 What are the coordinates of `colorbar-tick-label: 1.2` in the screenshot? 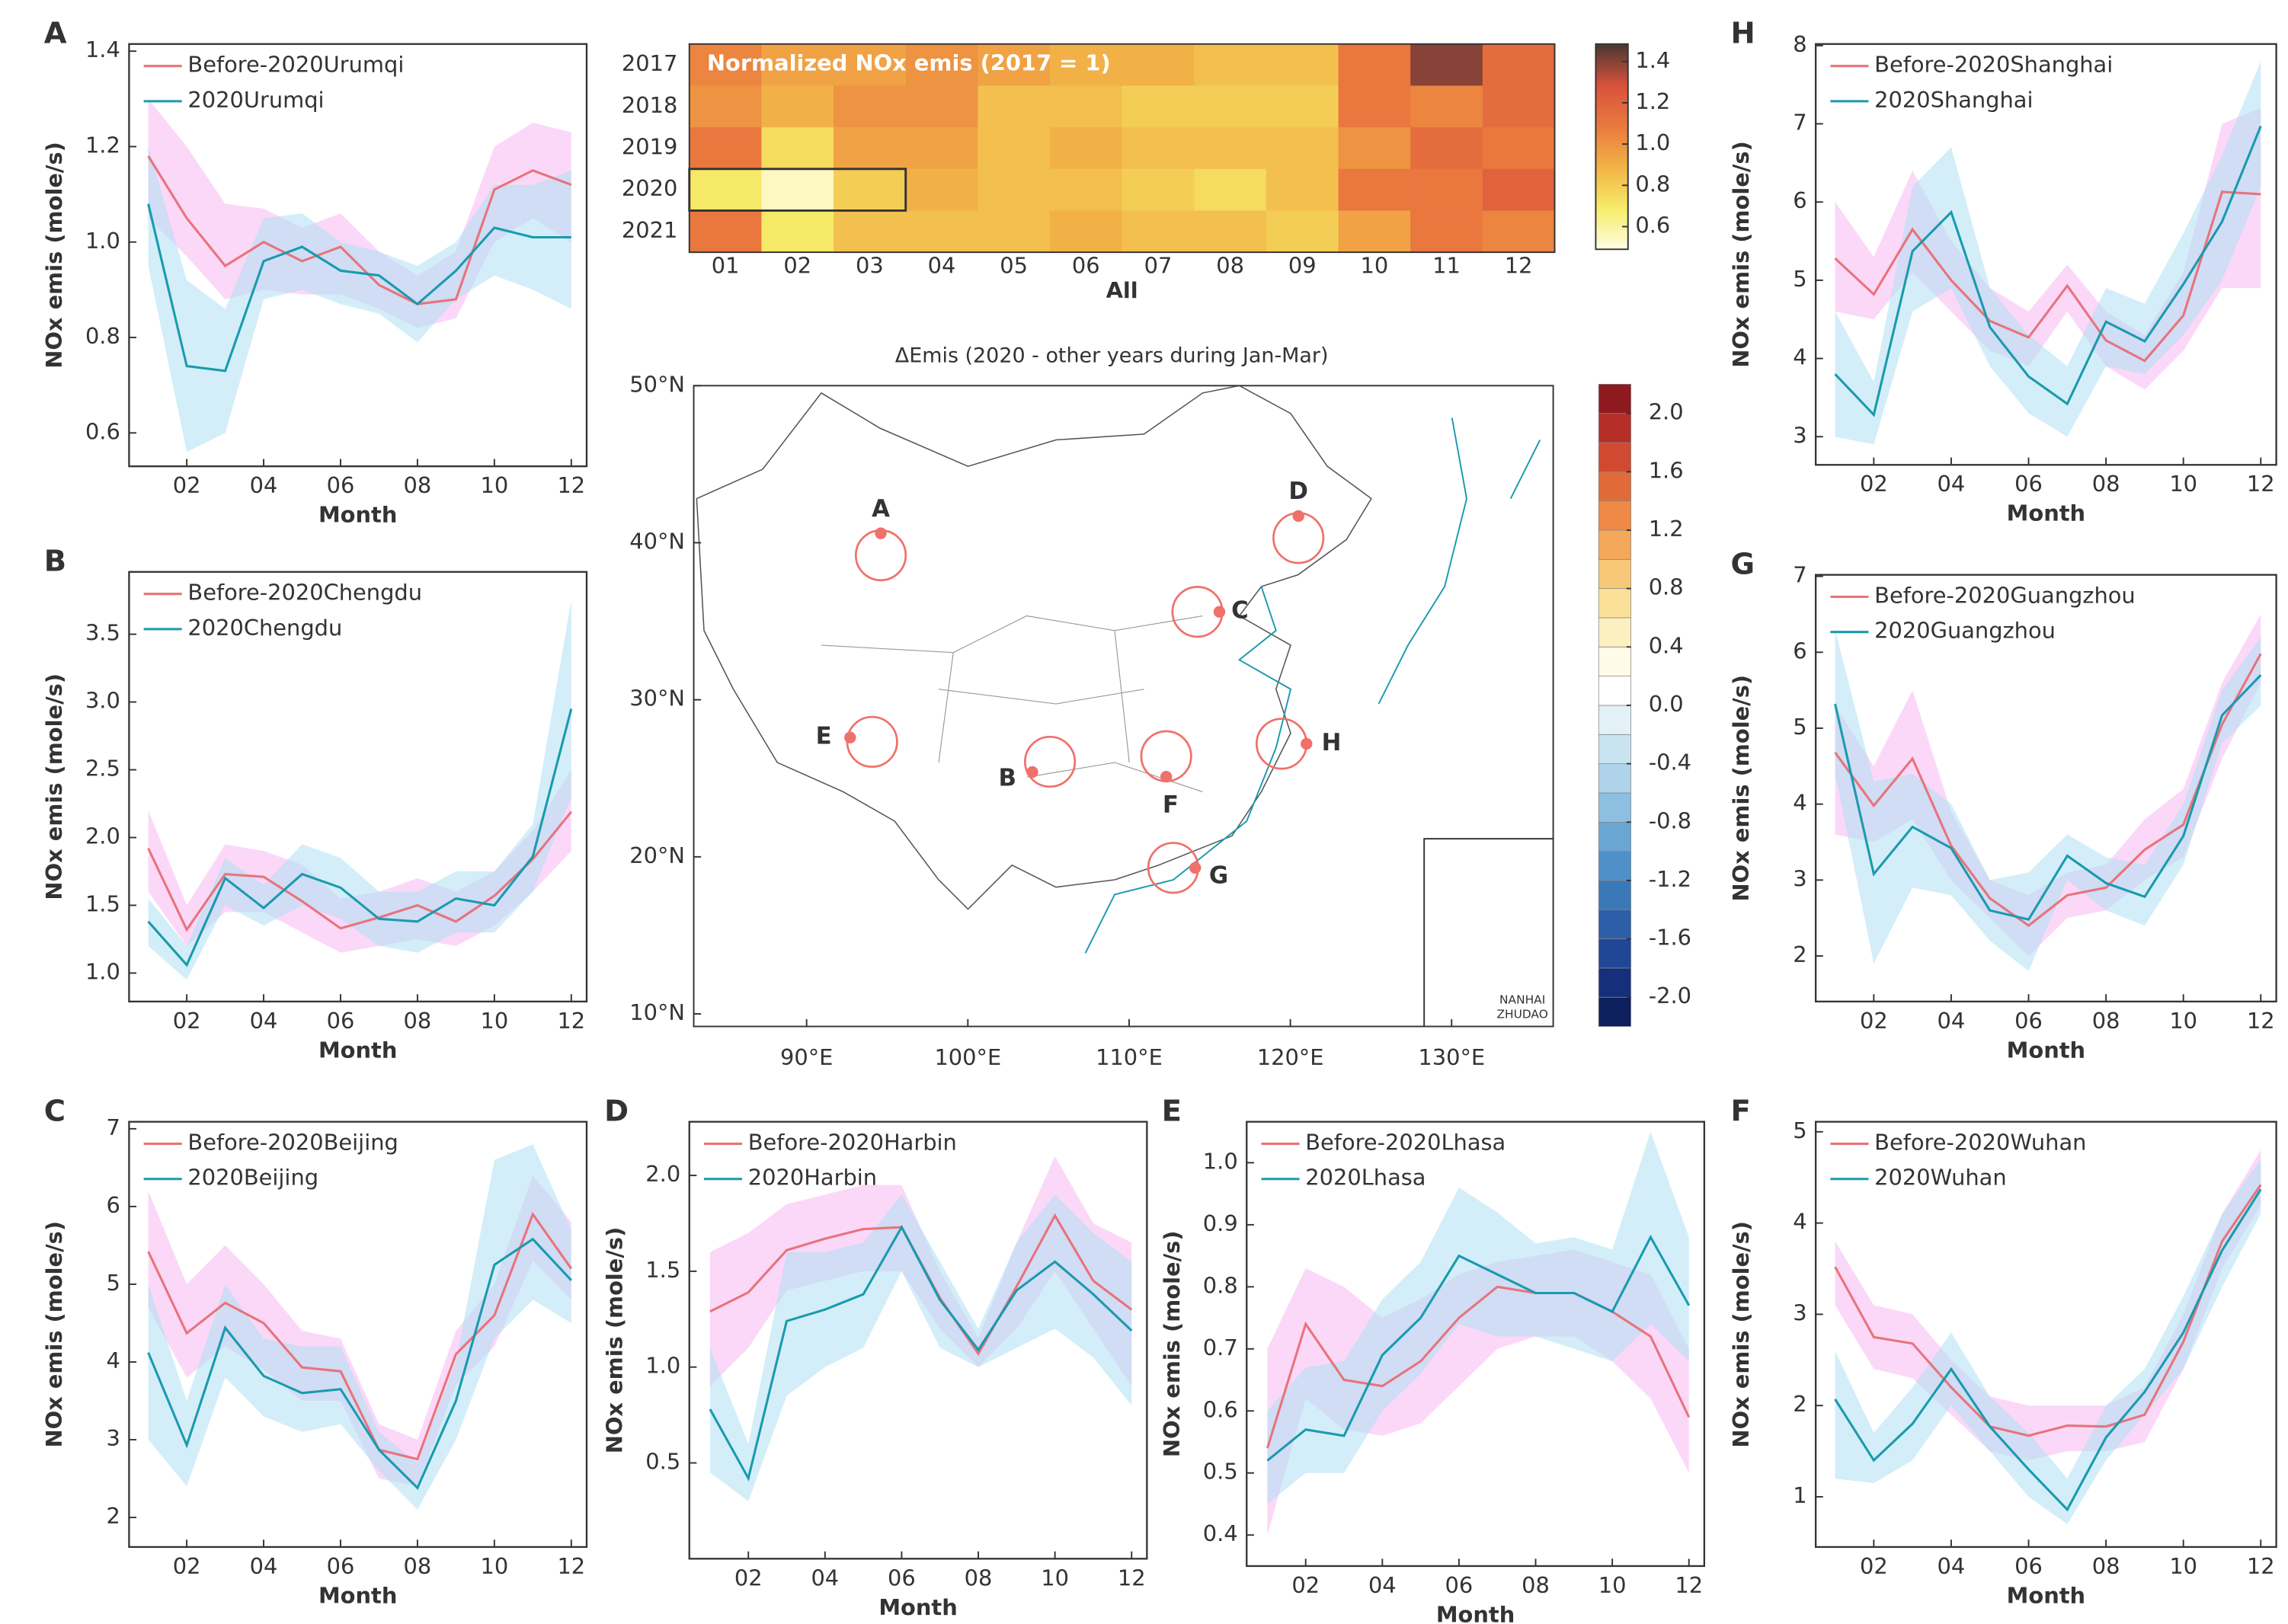 It's located at (1666, 529).